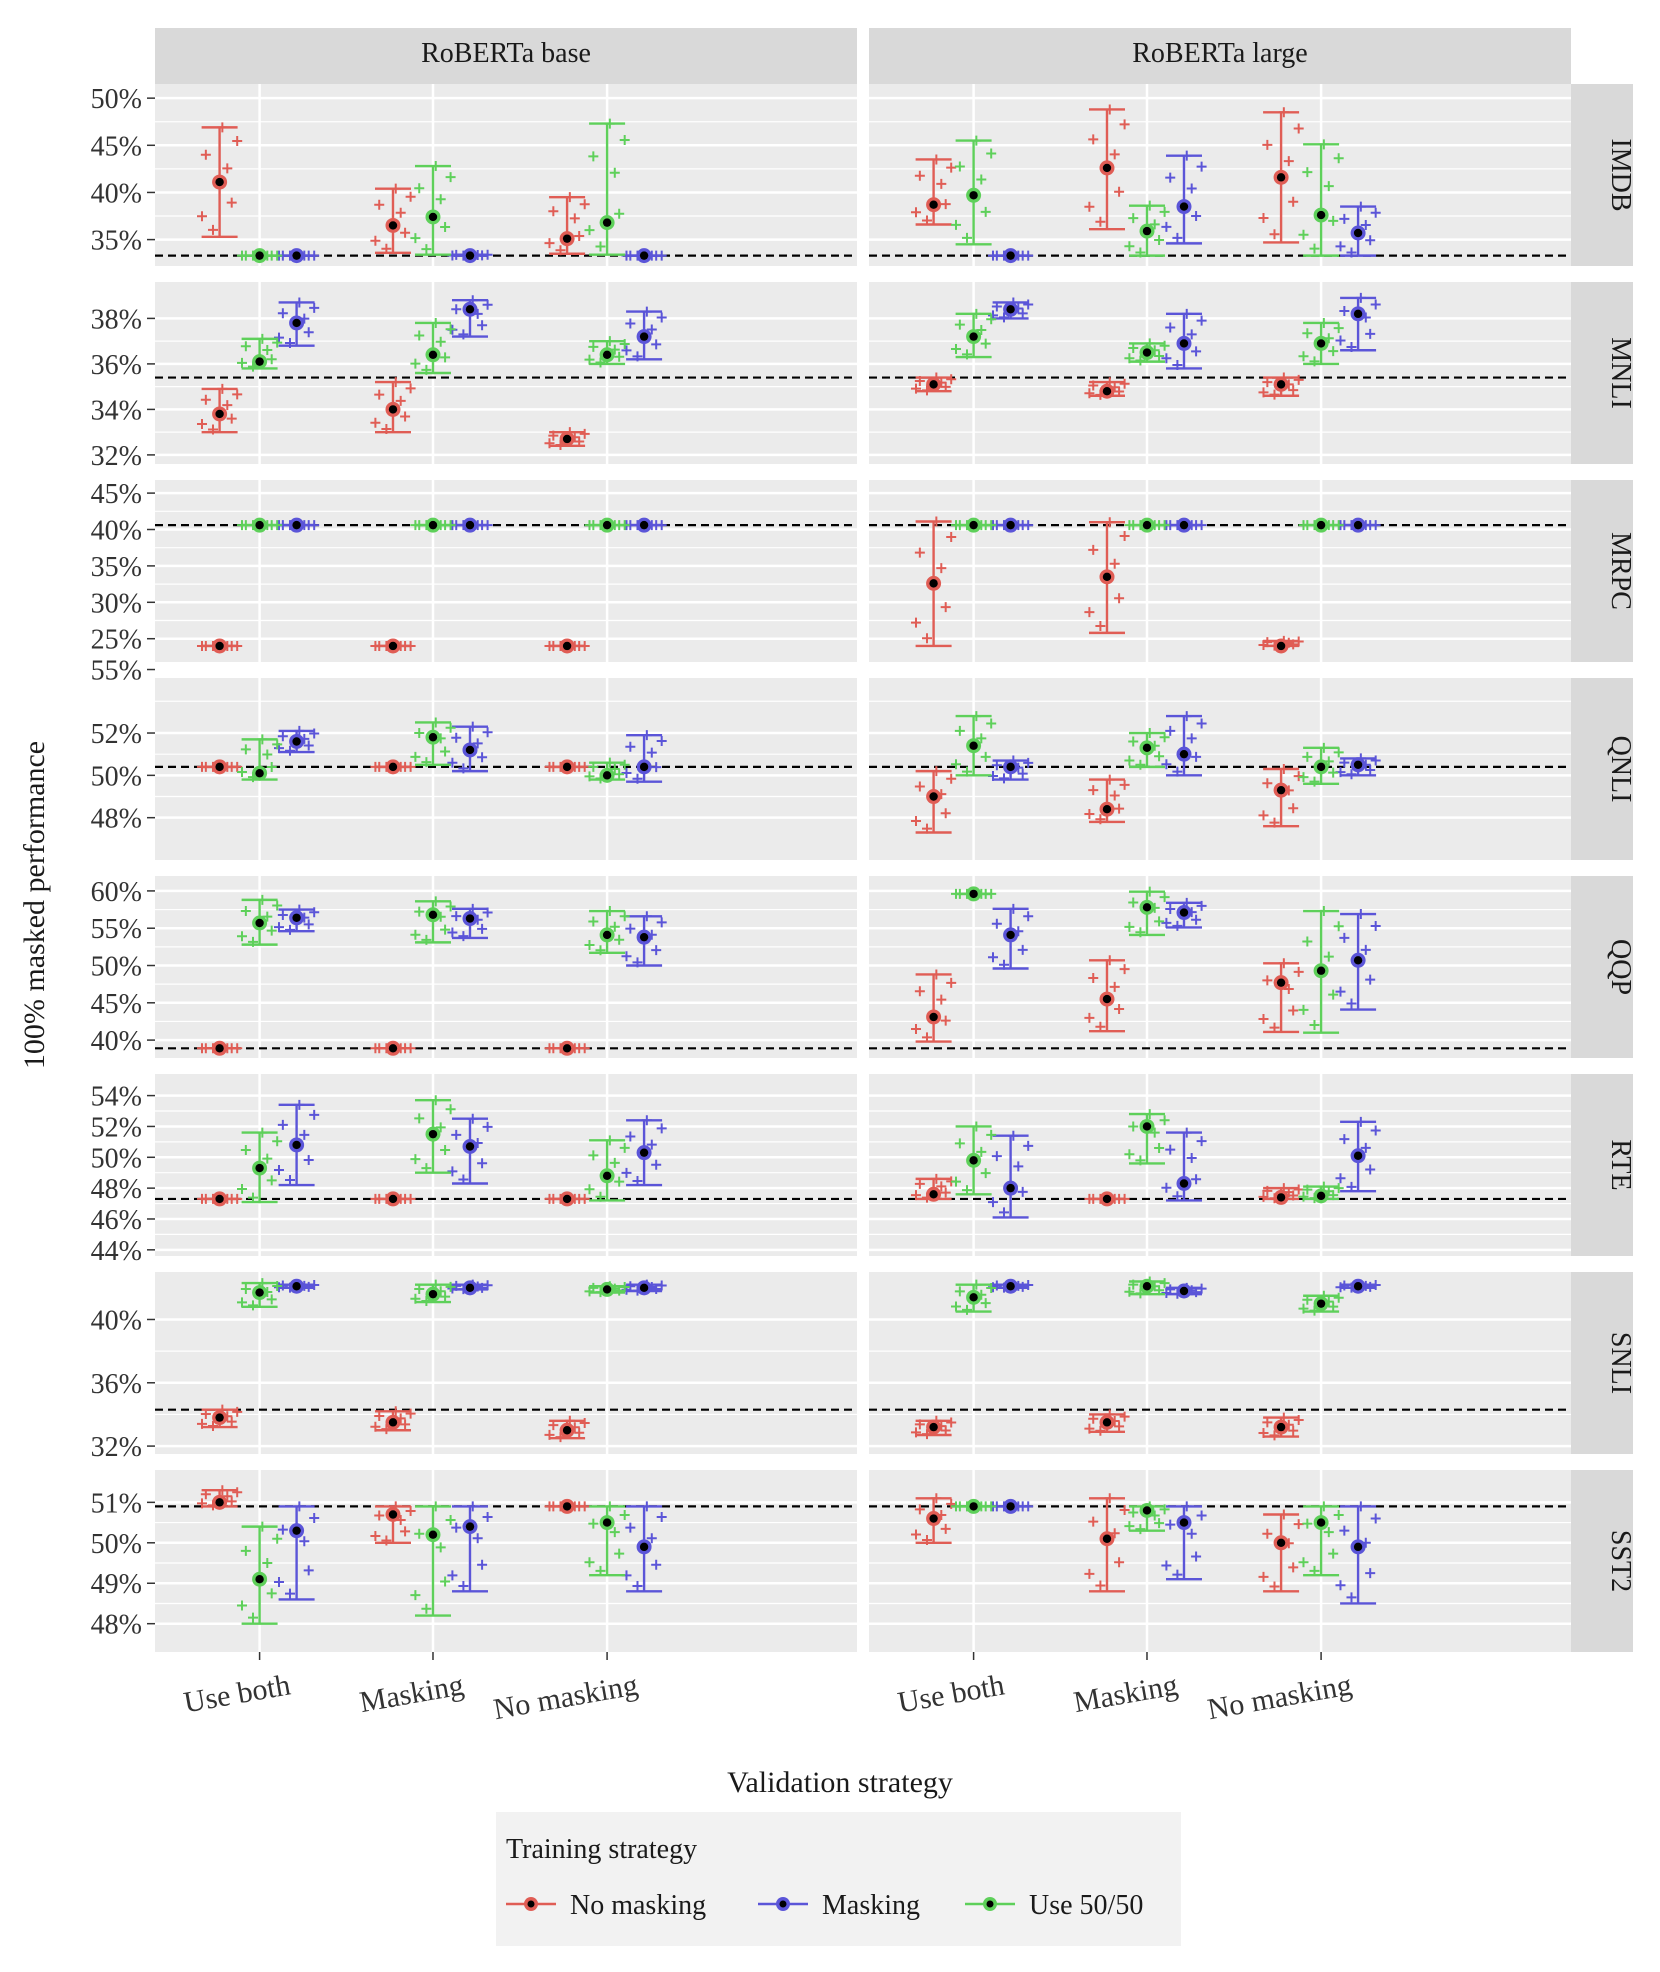 This screenshot has height=1972, width=1660. Describe the element at coordinates (116, 365) in the screenshot. I see `y-tick-label-mnli-2: 36%` at that location.